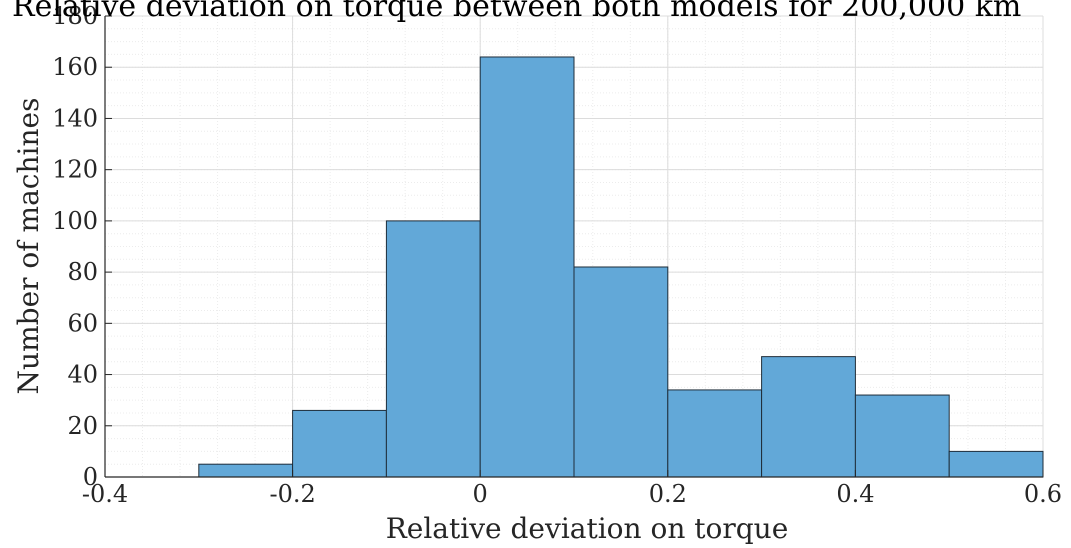  What do you see at coordinates (587, 528) in the screenshot?
I see `x-axis-label: Relative deviation on torque` at bounding box center [587, 528].